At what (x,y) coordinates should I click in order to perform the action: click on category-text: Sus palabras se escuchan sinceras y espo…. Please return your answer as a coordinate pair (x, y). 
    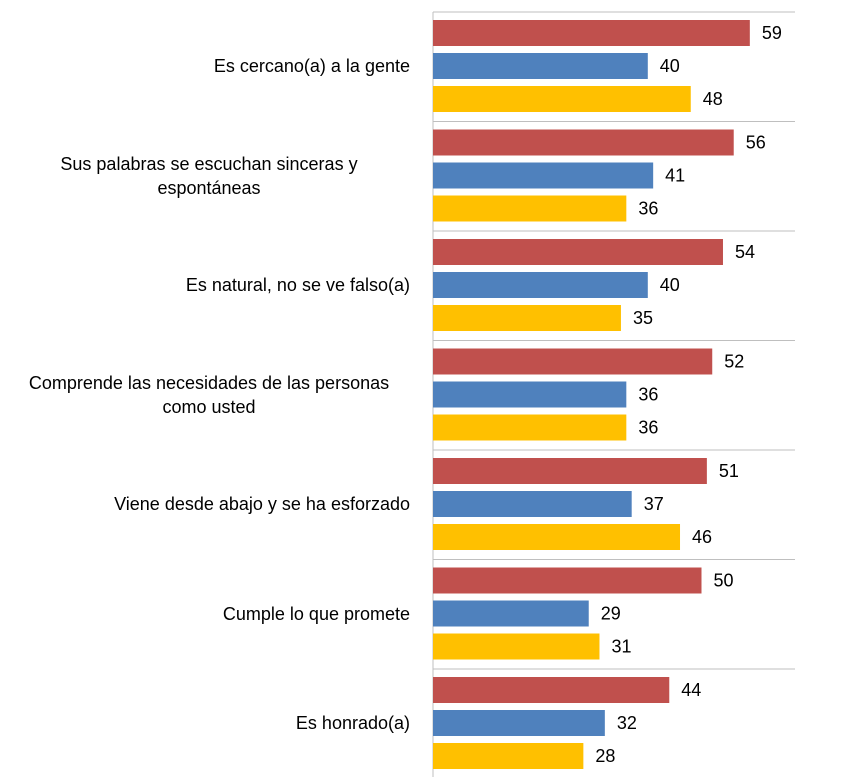
    Looking at the image, I should click on (209, 175).